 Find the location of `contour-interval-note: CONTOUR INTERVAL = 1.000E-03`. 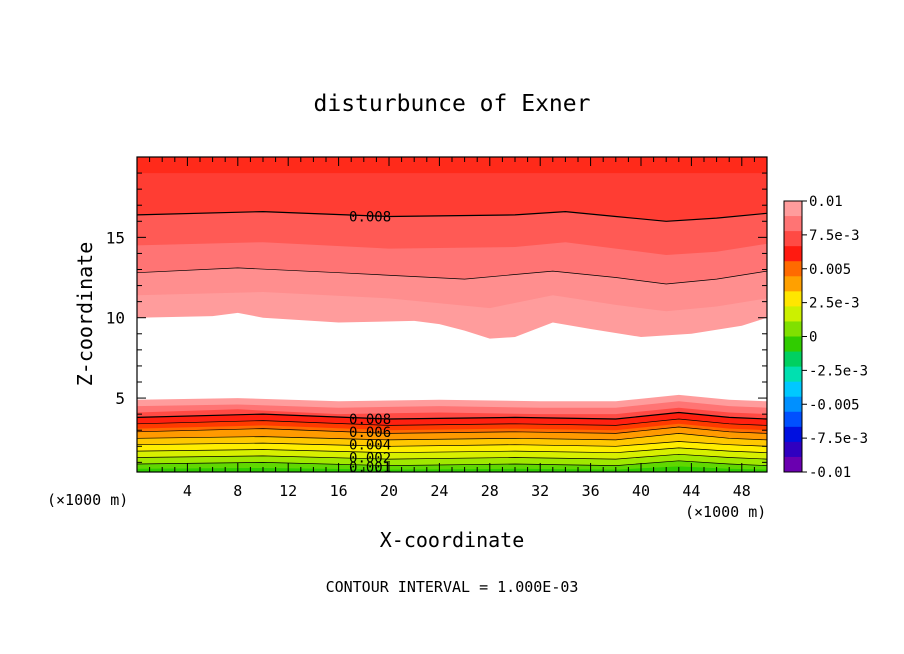

contour-interval-note: CONTOUR INTERVAL = 1.000E-03 is located at coordinates (452, 587).